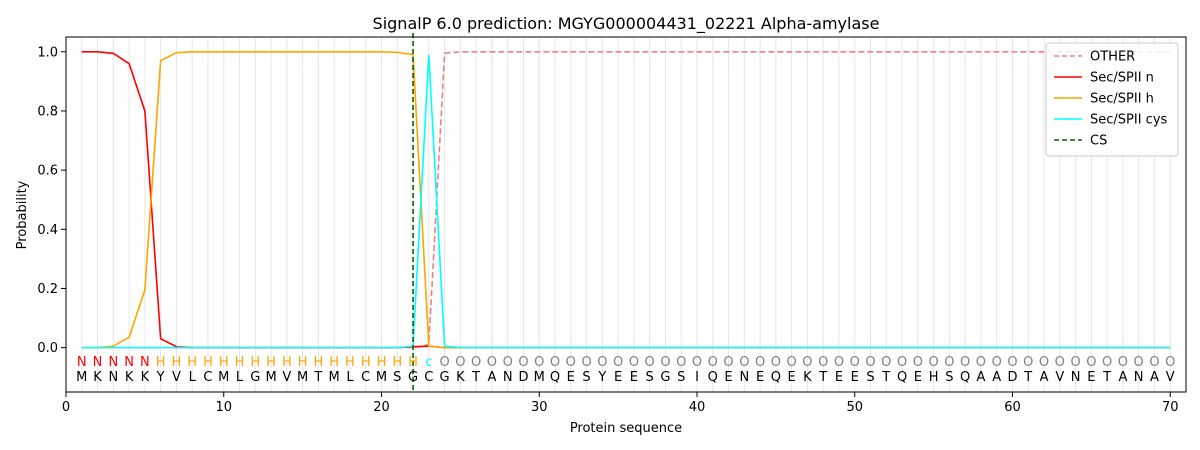 Image resolution: width=1200 pixels, height=450 pixels. What do you see at coordinates (47, 230) in the screenshot?
I see `y-tick-label: 0.4` at bounding box center [47, 230].